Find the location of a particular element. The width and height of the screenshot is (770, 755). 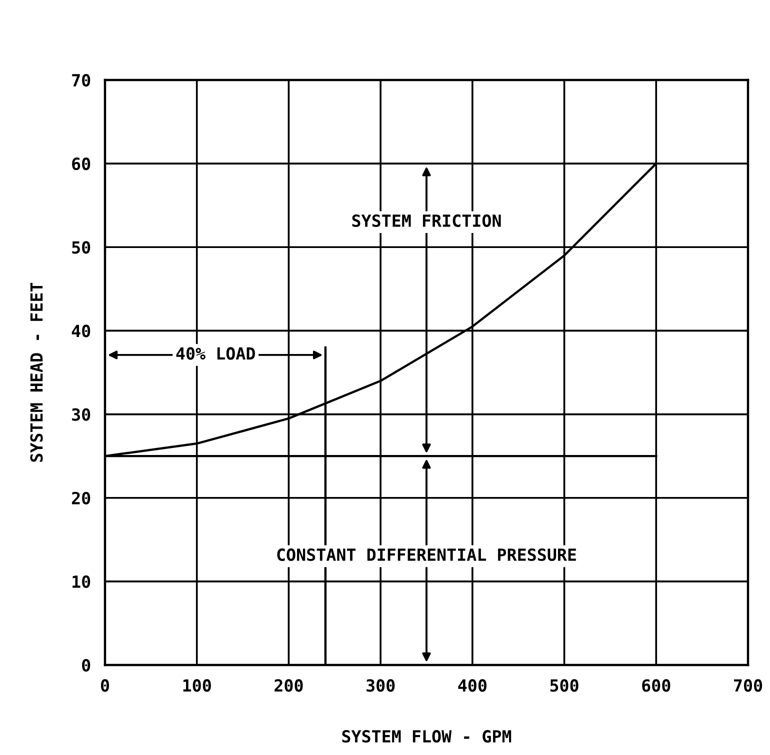

x-tick-label: 0 is located at coordinates (105, 685).